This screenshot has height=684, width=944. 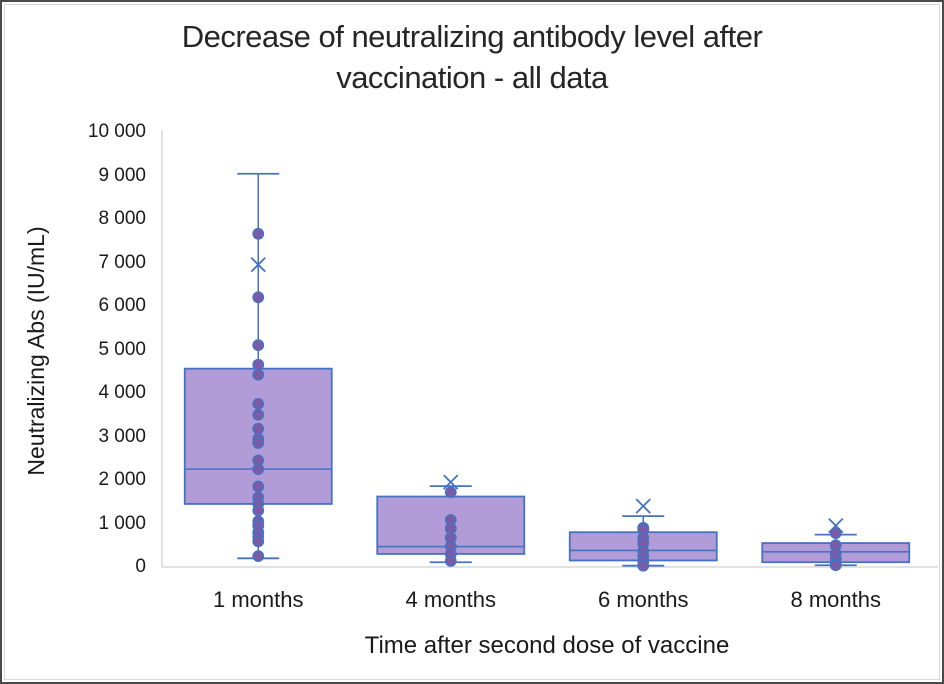 What do you see at coordinates (643, 506) in the screenshot?
I see `mean-marker-6-months` at bounding box center [643, 506].